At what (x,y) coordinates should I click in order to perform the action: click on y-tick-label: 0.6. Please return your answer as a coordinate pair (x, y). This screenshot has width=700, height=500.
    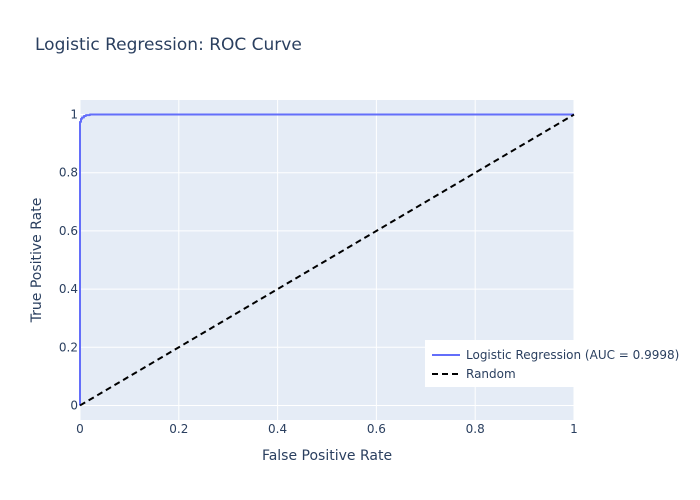
    Looking at the image, I should click on (68, 231).